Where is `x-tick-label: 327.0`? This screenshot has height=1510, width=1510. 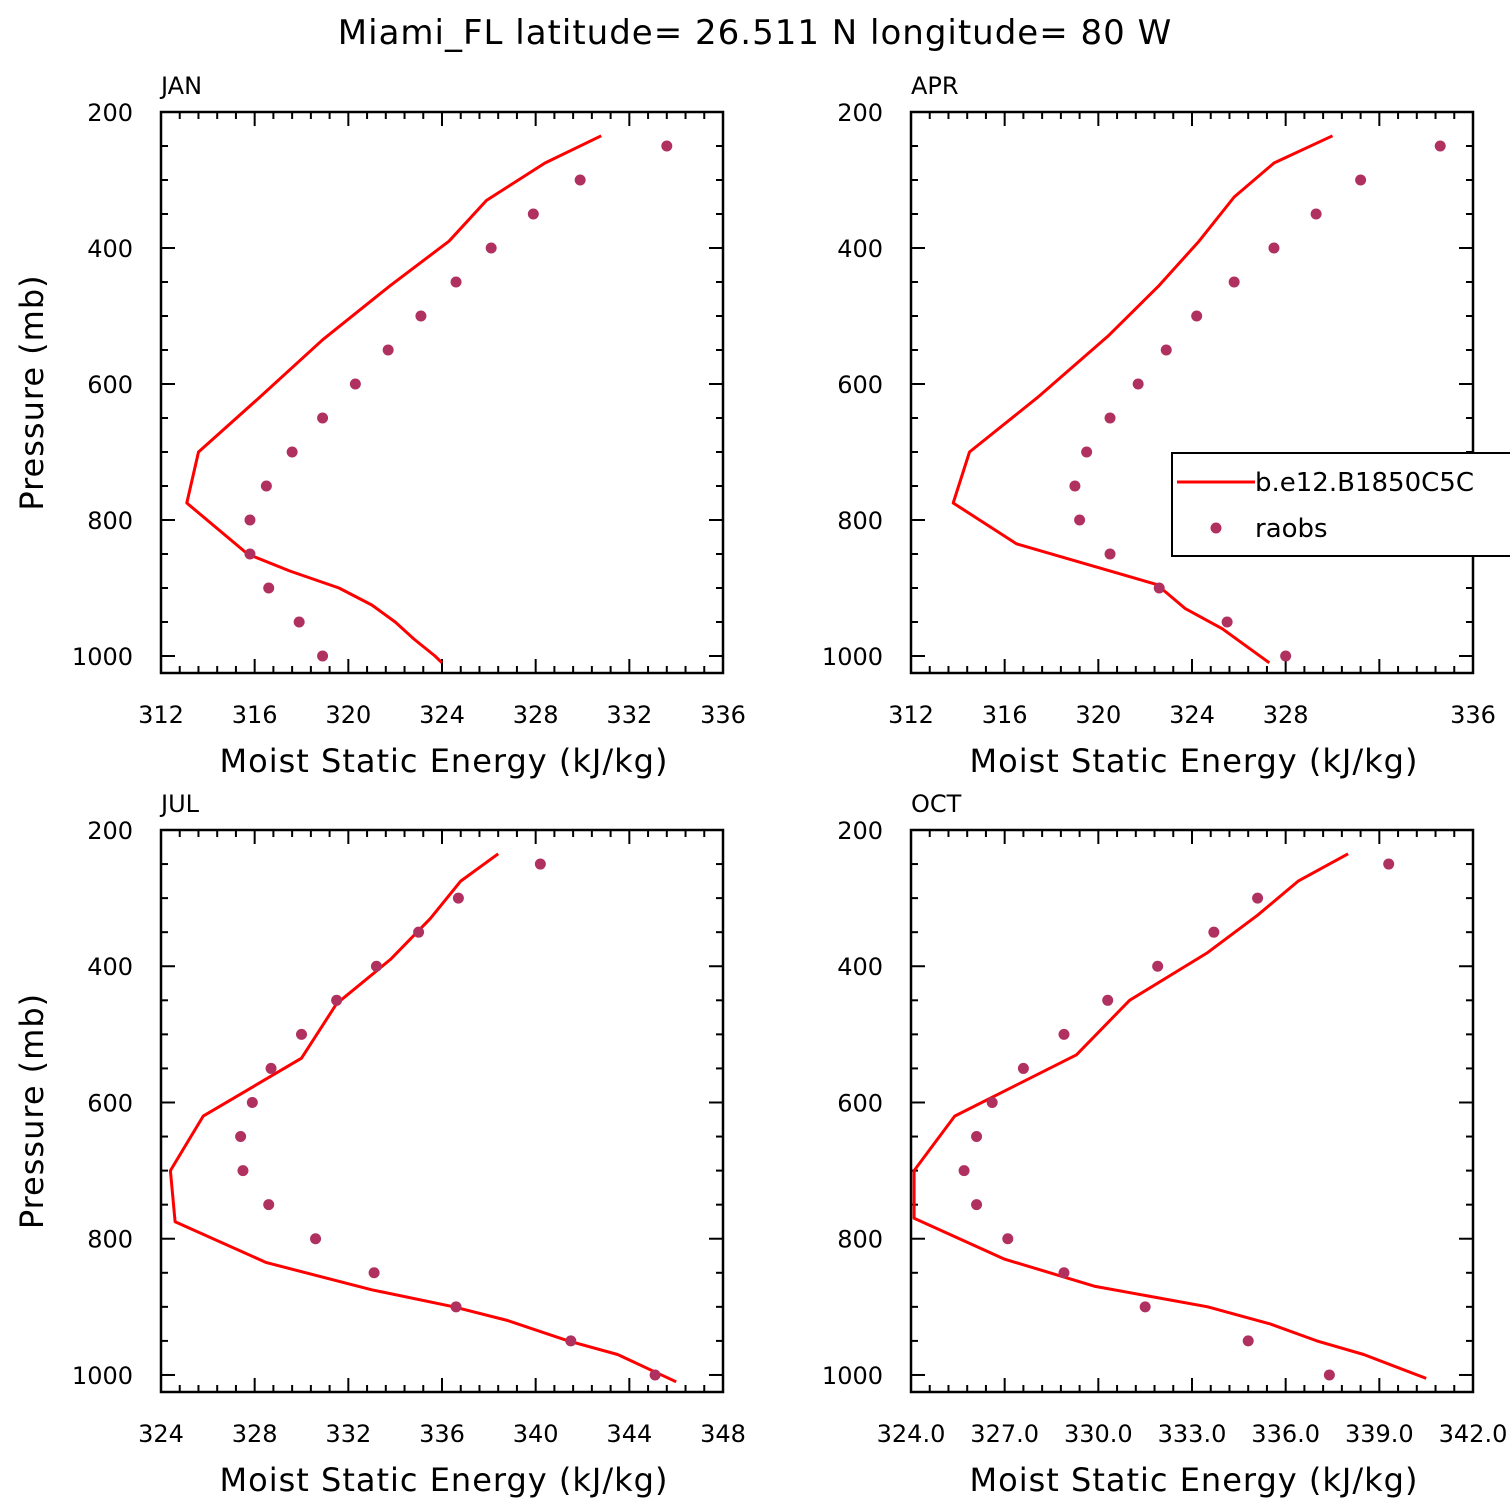
x-tick-label: 327.0 is located at coordinates (1004, 1434).